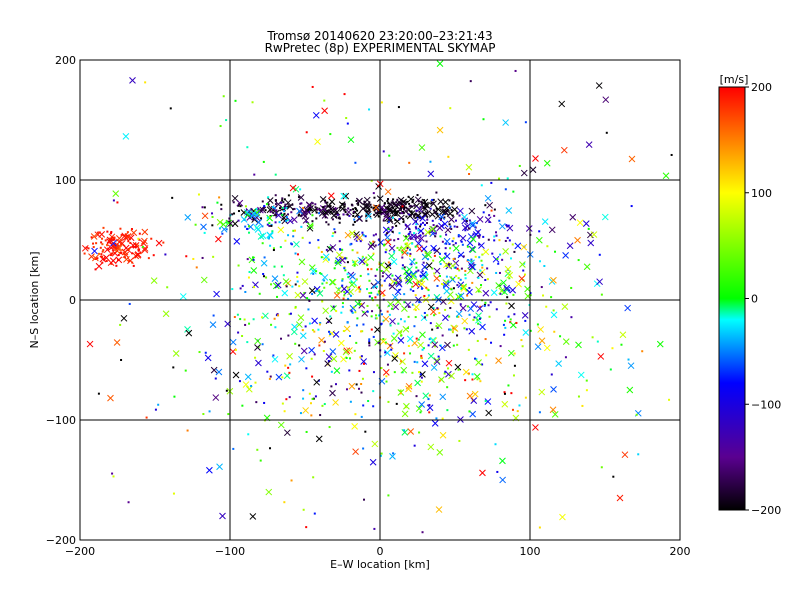 Image resolution: width=800 pixels, height=600 pixels. What do you see at coordinates (530, 551) in the screenshot?
I see `x-tick-label: 100` at bounding box center [530, 551].